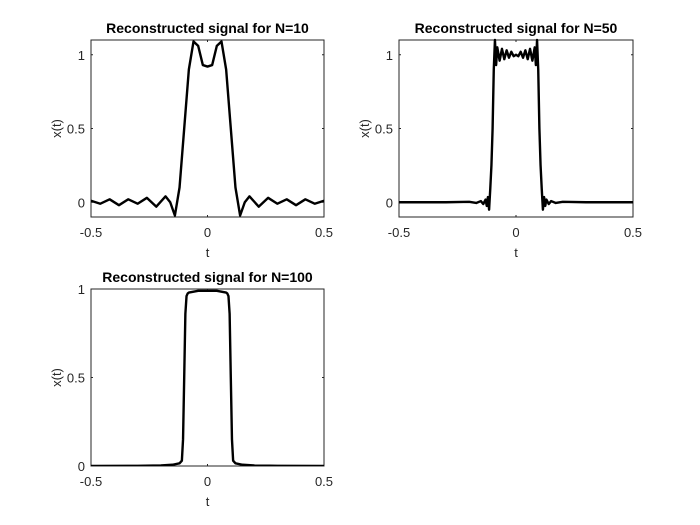 This screenshot has height=525, width=700. Describe the element at coordinates (207, 28) in the screenshot. I see `panel-title: Reconstructed signal for N=10` at that location.